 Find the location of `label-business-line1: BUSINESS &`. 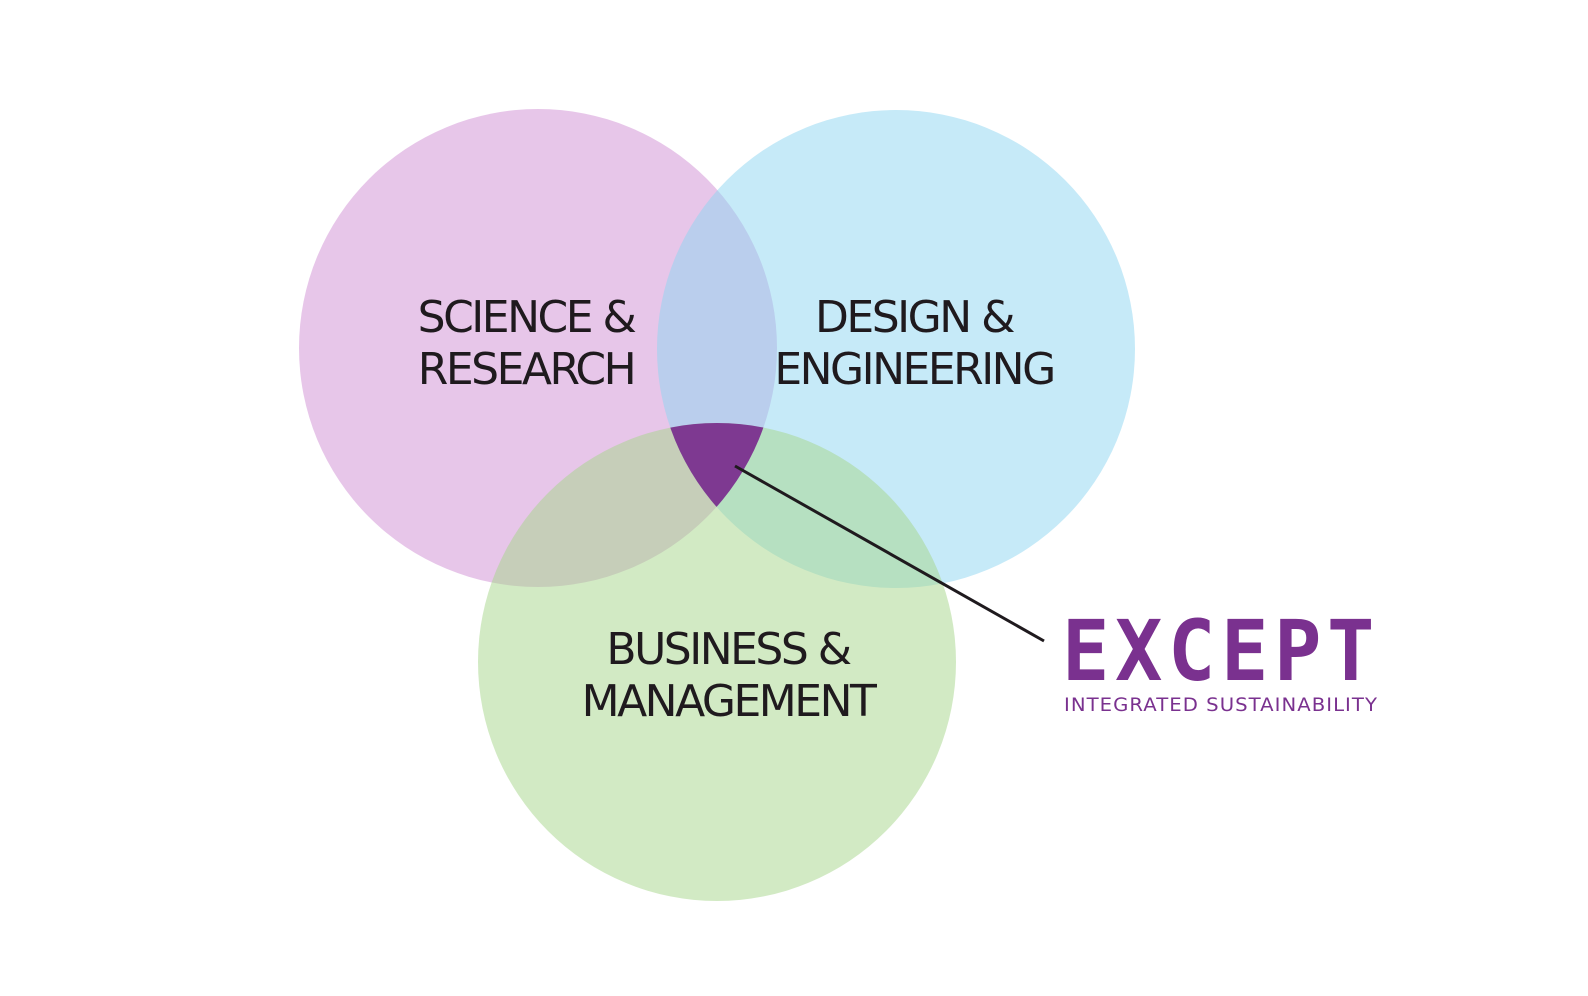

label-business-line1: BUSINESS & is located at coordinates (728, 649).